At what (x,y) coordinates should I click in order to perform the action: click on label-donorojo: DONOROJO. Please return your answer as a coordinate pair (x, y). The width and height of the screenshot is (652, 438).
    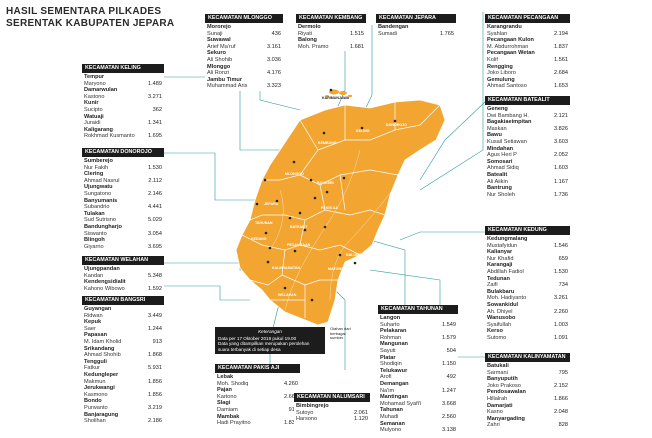
    Looking at the image, I should click on (396, 125).